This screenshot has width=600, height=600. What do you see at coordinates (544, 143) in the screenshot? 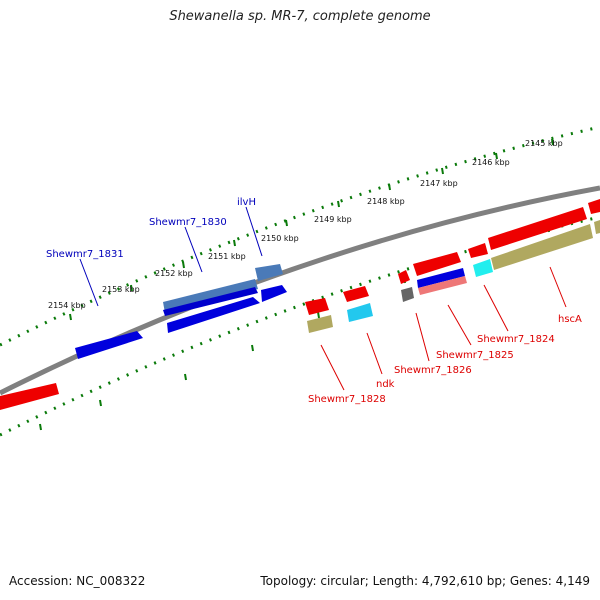
I see `tick-label-2145: 2145 kbp` at bounding box center [544, 143].